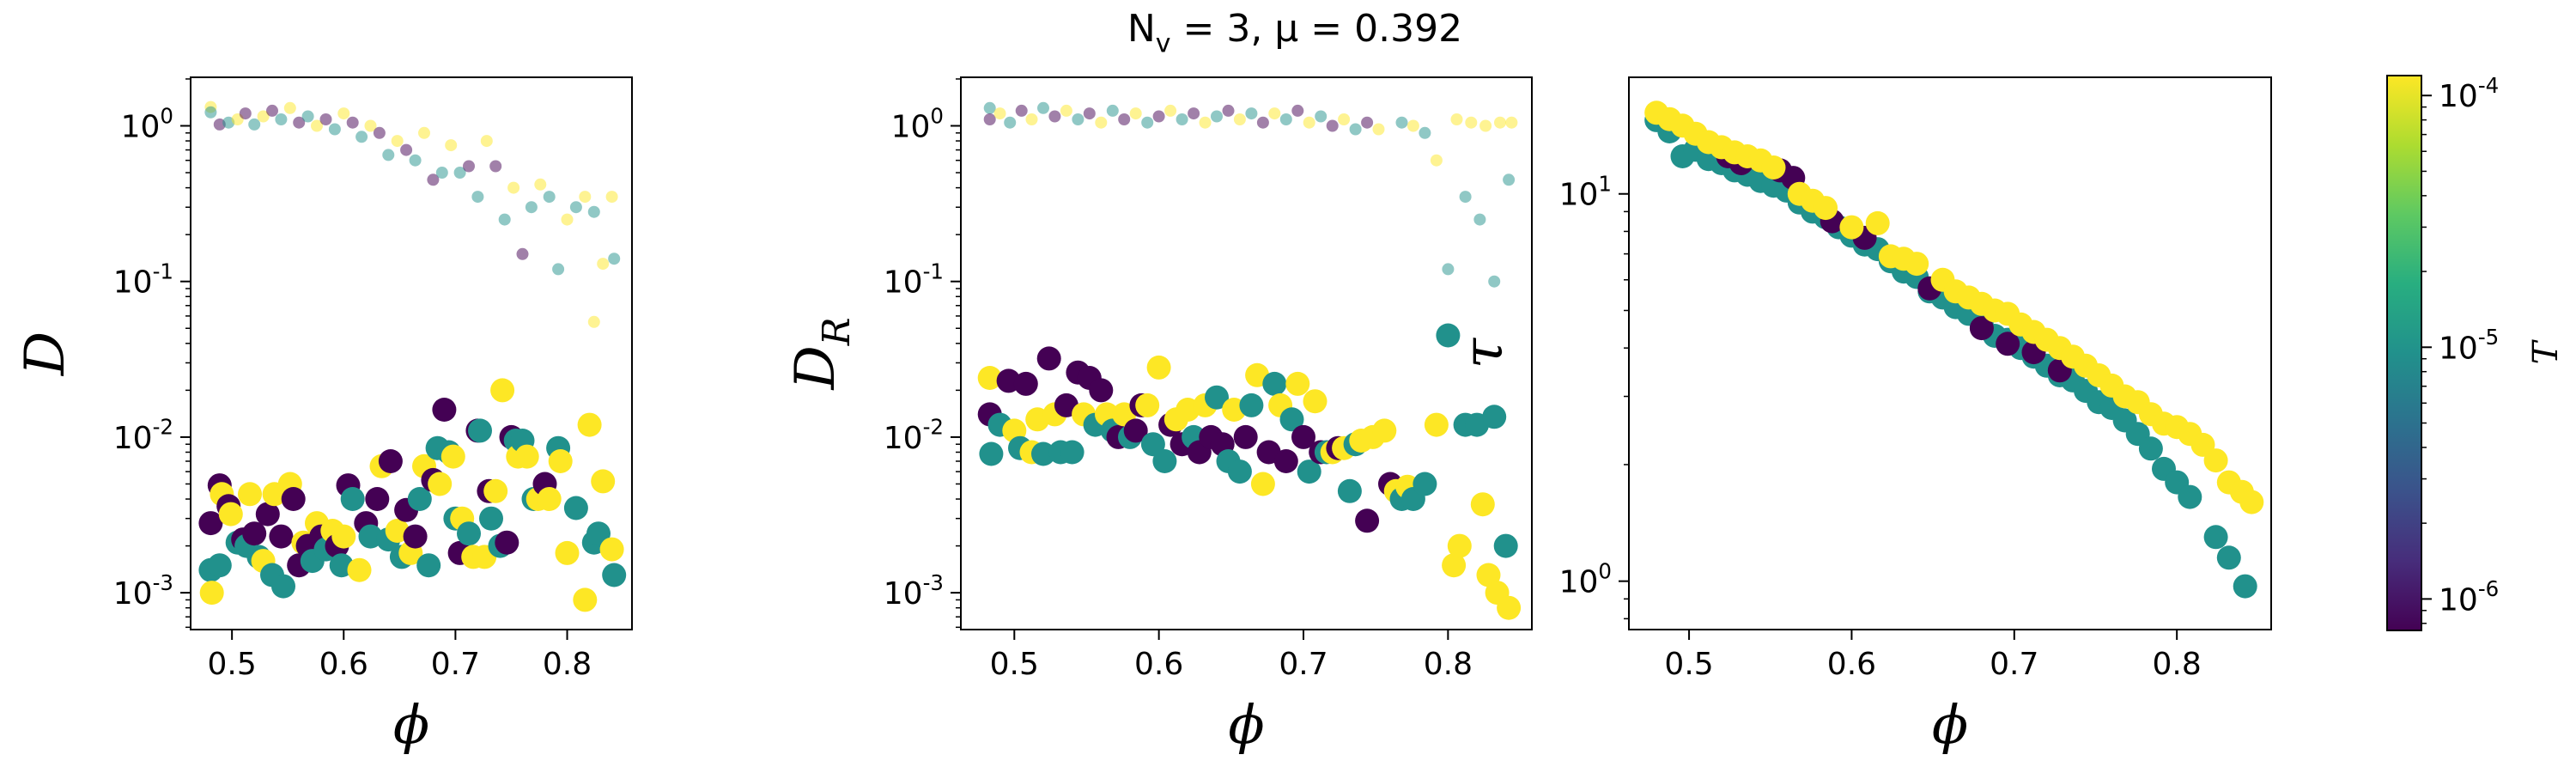  Describe the element at coordinates (143, 280) in the screenshot. I see `y-tick-label: 10⁻¹` at that location.